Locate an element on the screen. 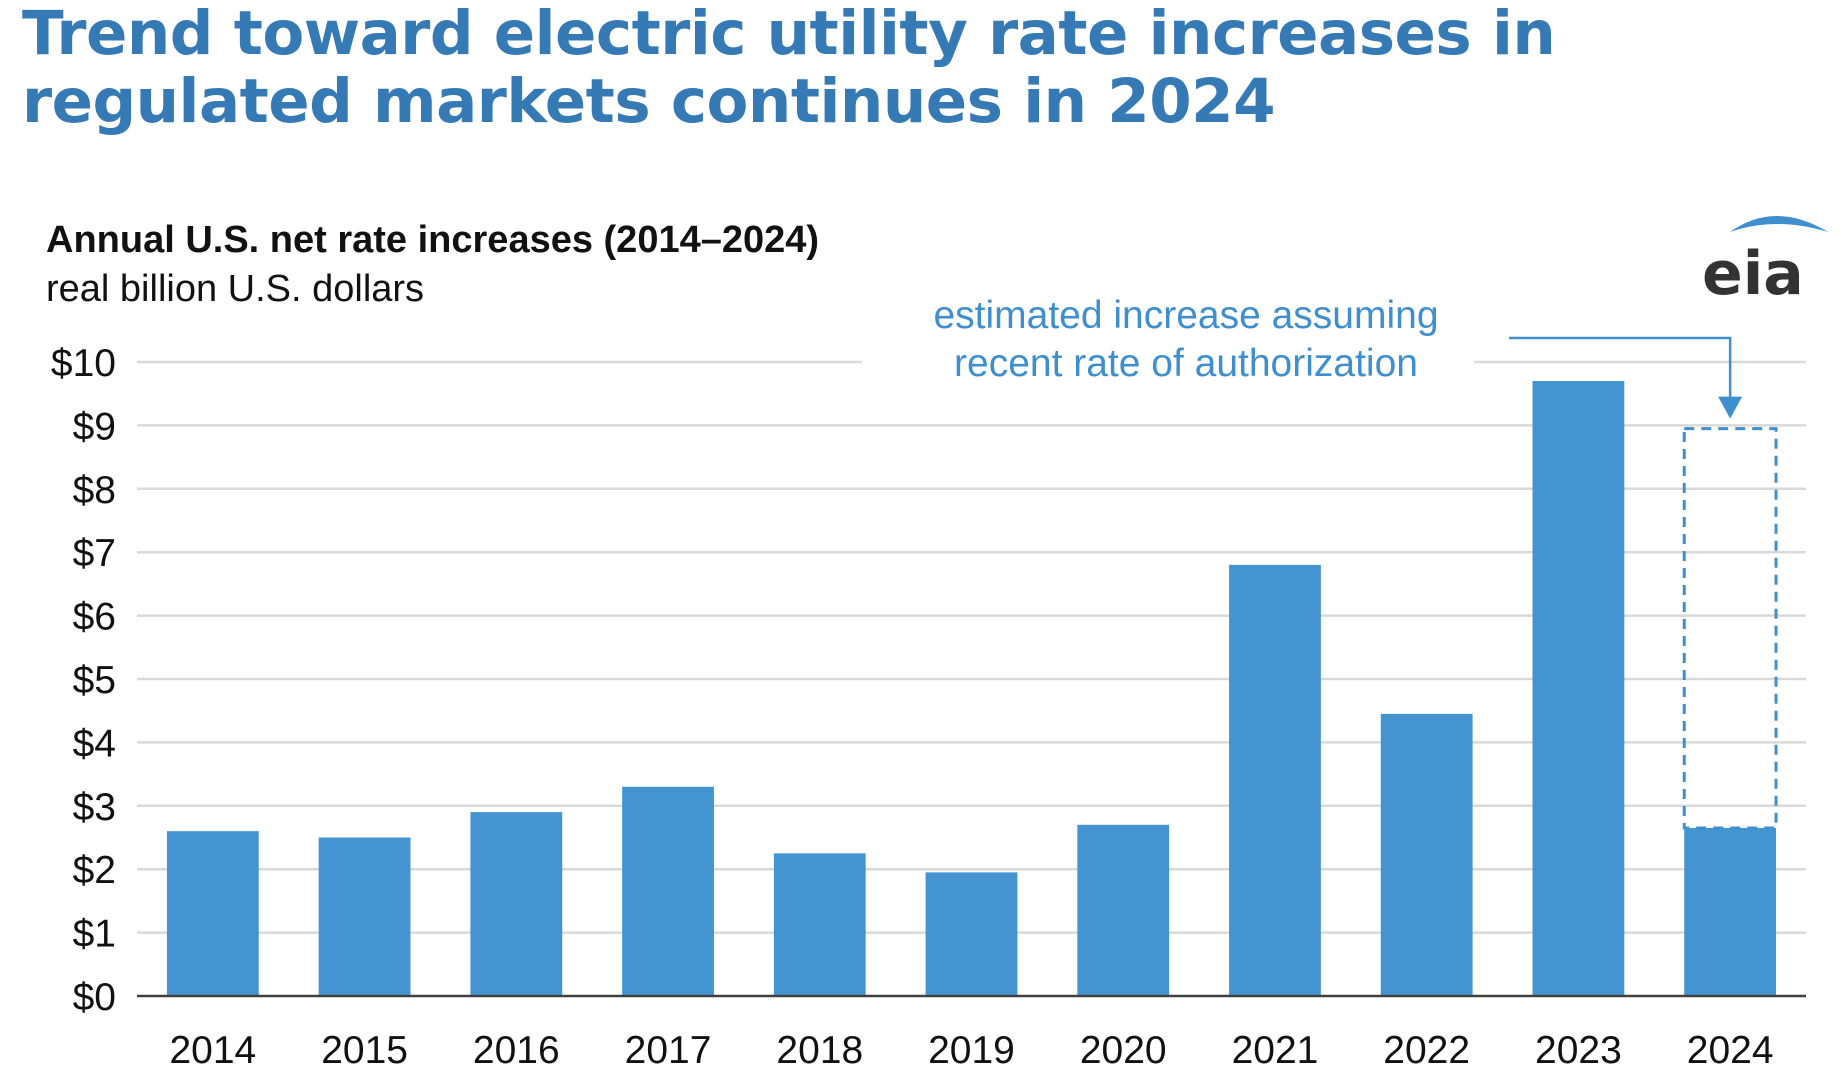 This screenshot has width=1846, height=1080. x-tick-label: 2015 is located at coordinates (364, 1050).